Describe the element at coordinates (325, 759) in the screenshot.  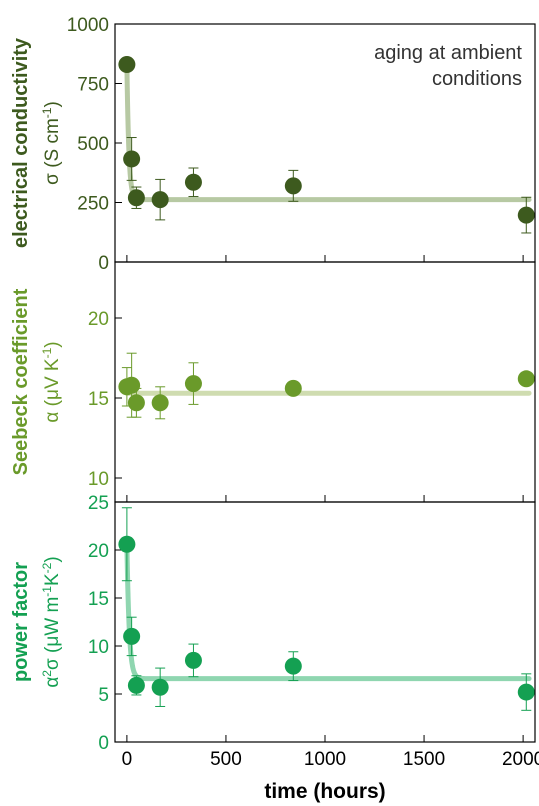
I see `x-tick-label: 1000` at that location.